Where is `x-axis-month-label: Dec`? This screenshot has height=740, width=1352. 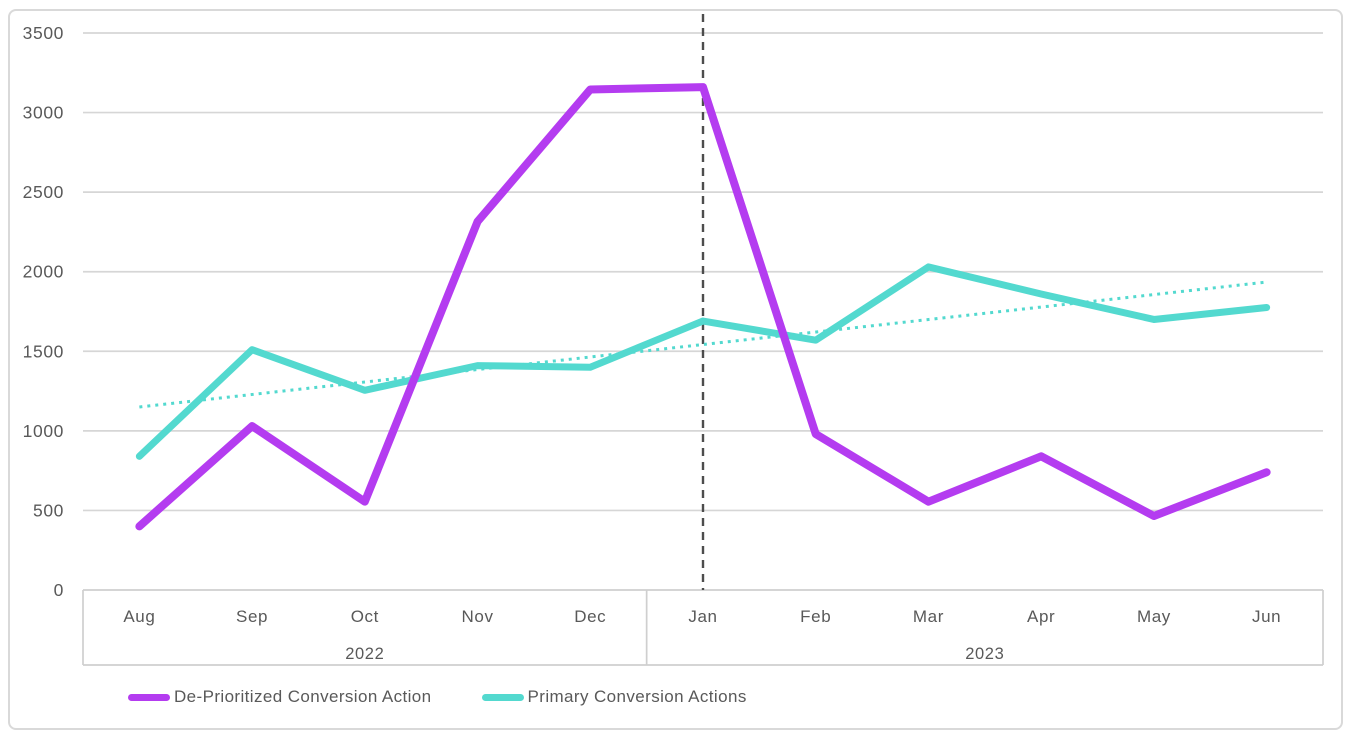
x-axis-month-label: Dec is located at coordinates (590, 616).